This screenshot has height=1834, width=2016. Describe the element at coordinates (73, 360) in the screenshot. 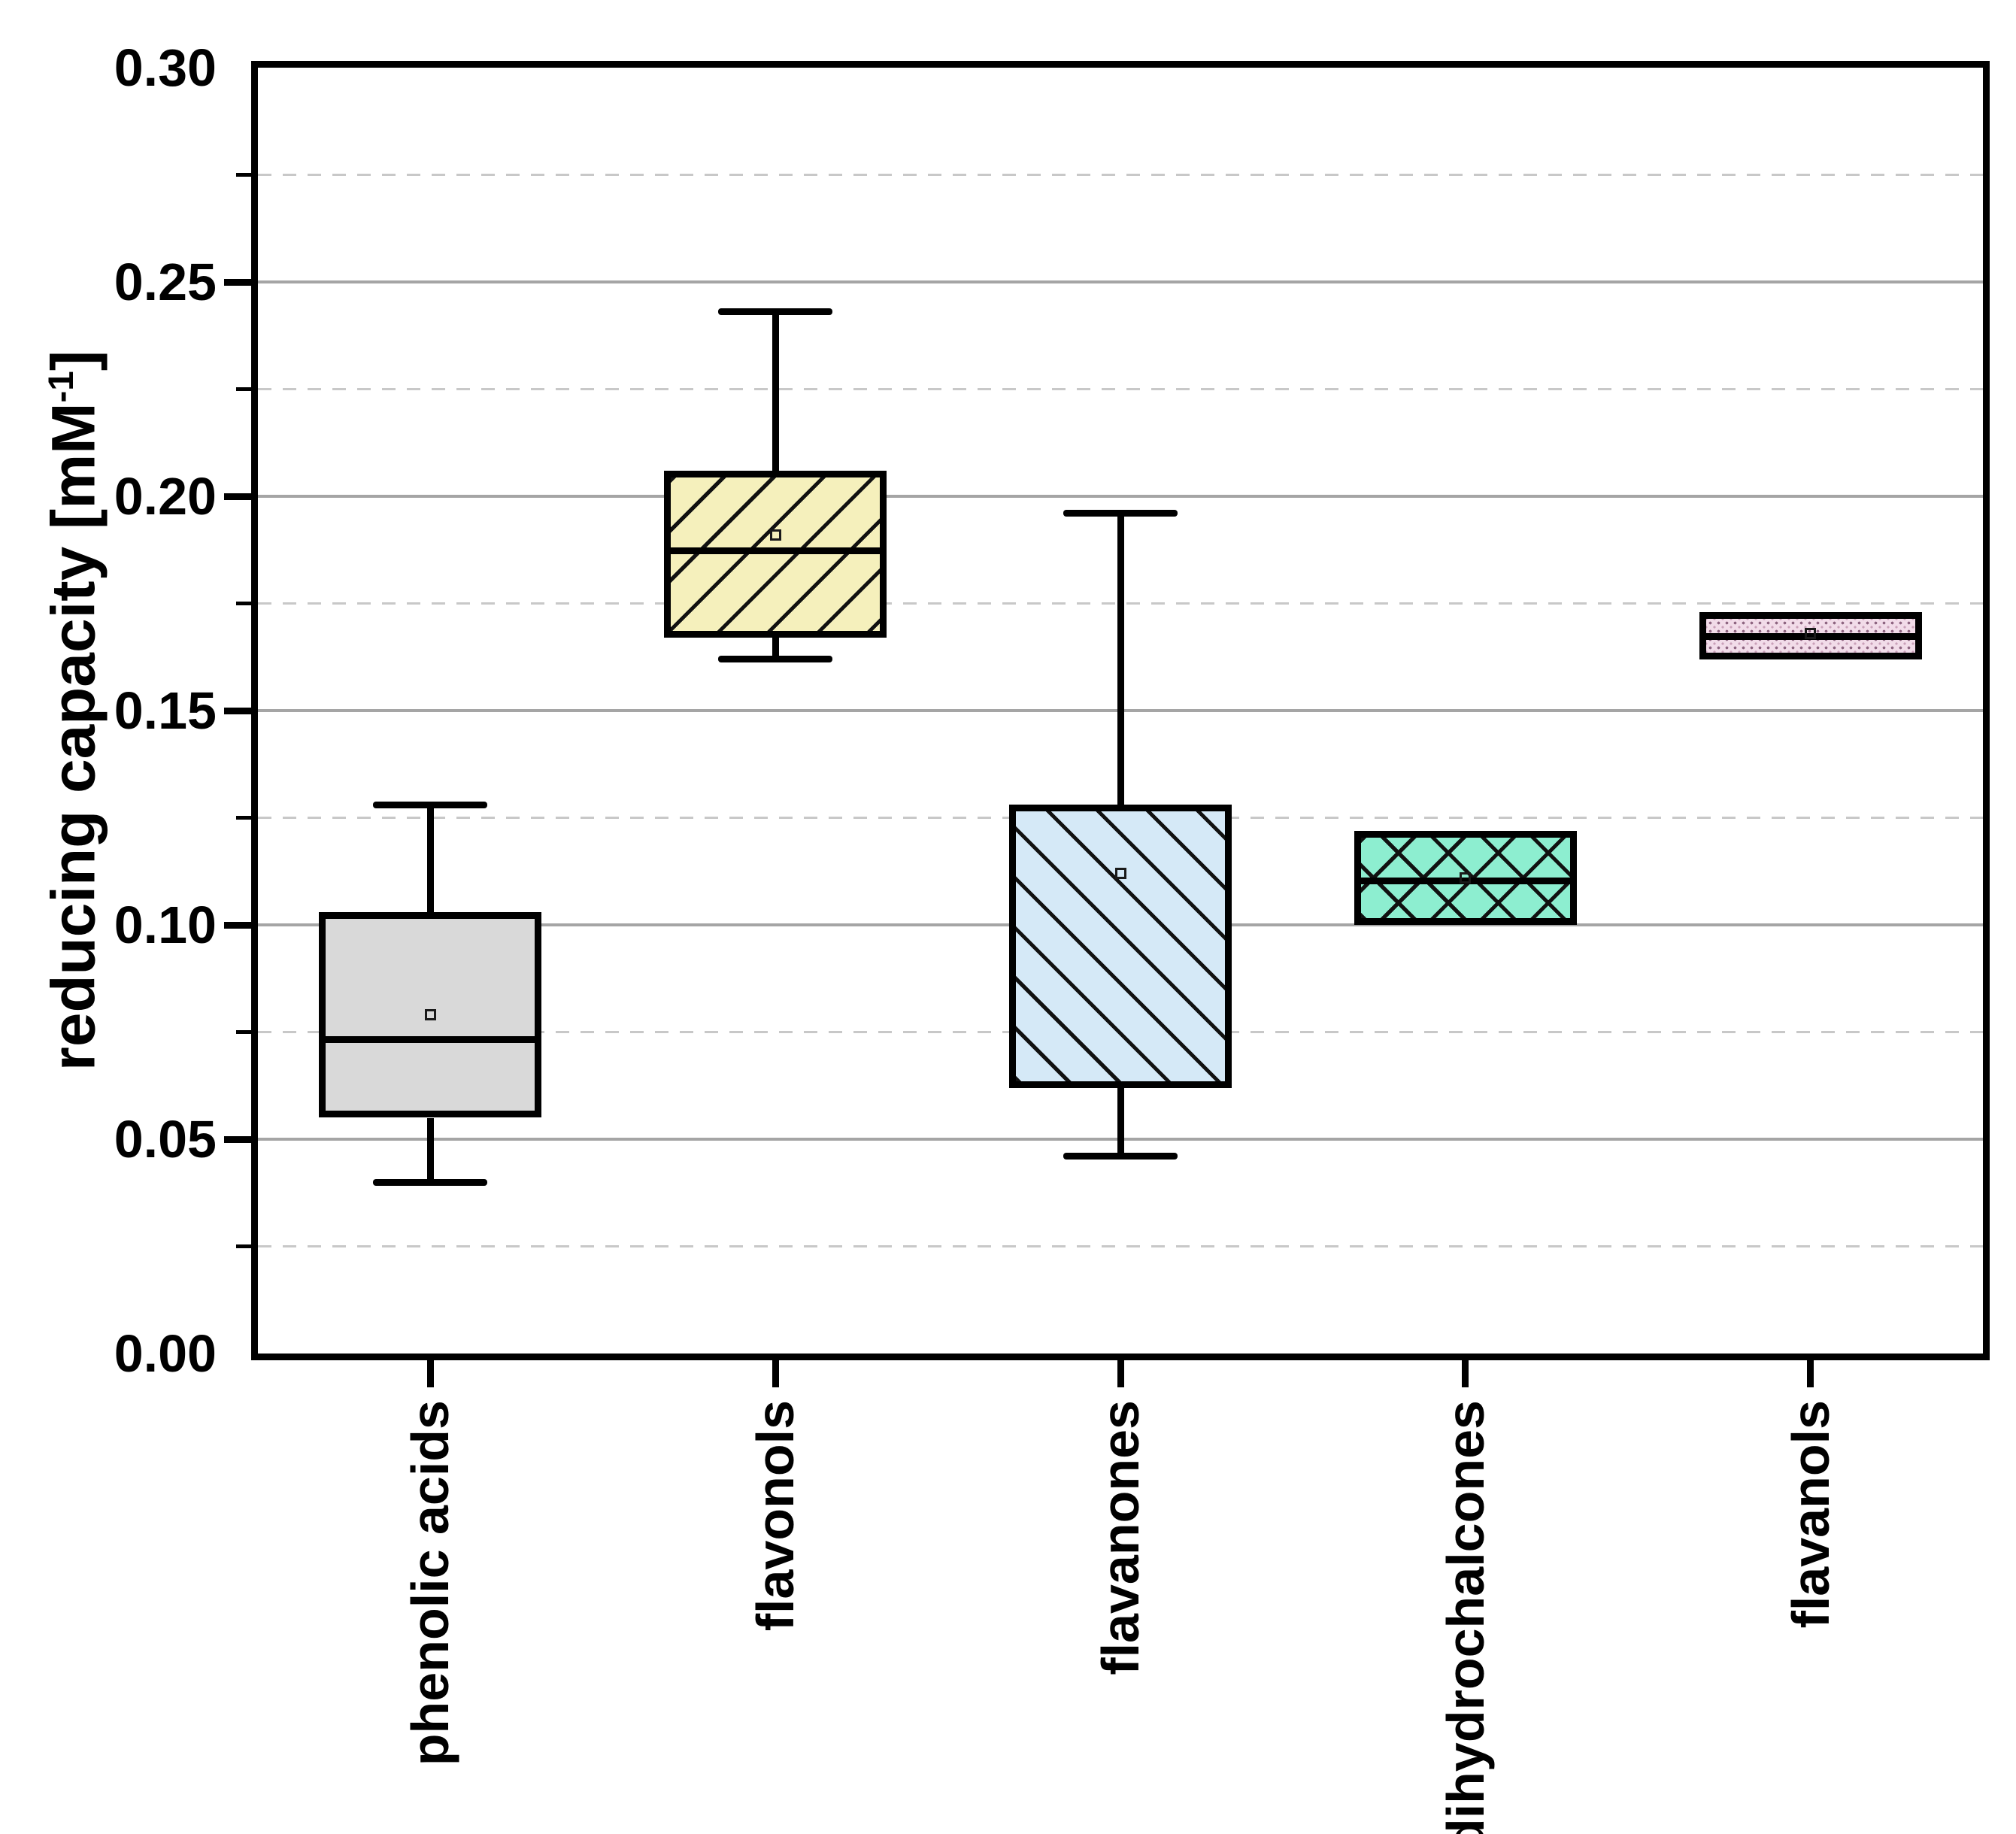

I see `y-axis-title-close-bracket: ]` at that location.